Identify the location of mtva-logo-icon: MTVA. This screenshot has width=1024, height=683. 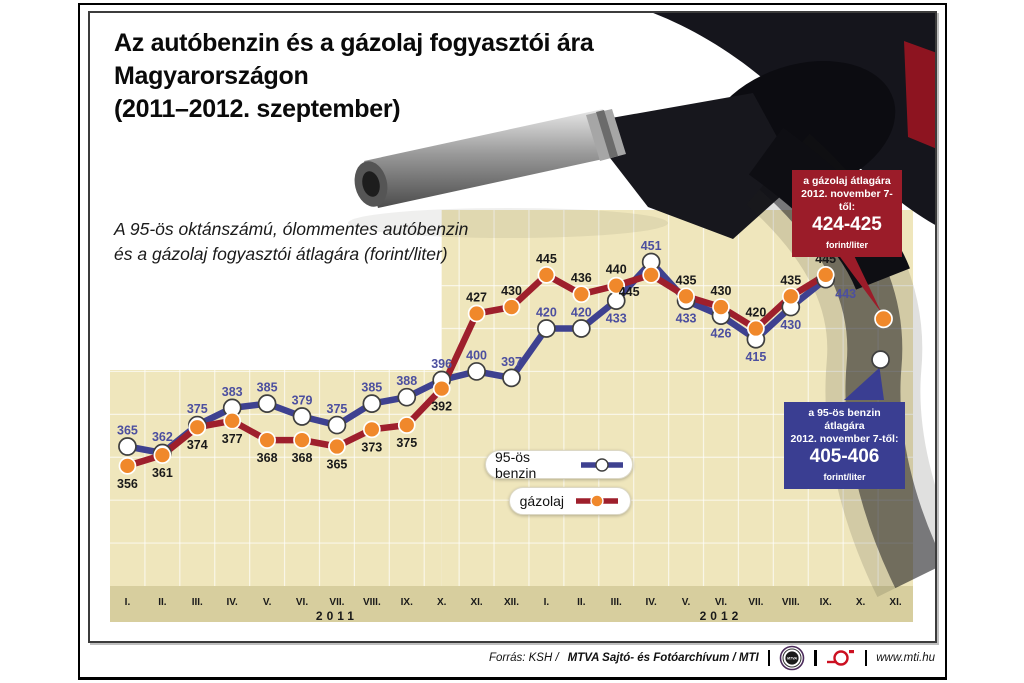
(792, 658).